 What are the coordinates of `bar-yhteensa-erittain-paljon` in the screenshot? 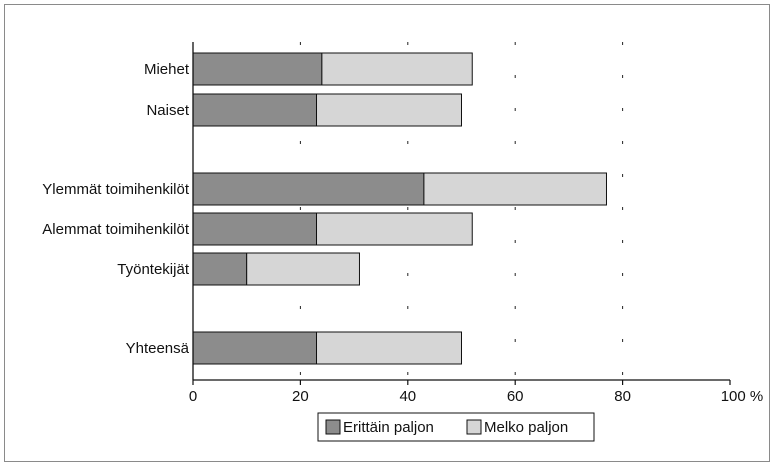 It's located at (255, 348).